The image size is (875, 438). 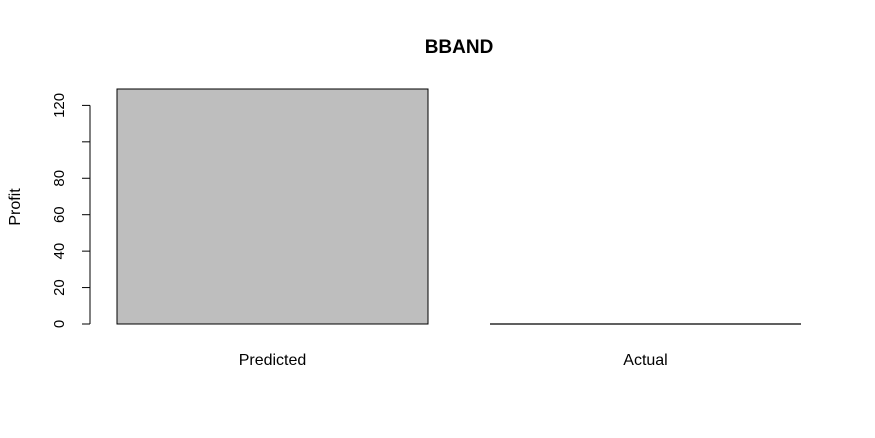 What do you see at coordinates (59, 251) in the screenshot?
I see `y-tick-label: 40` at bounding box center [59, 251].